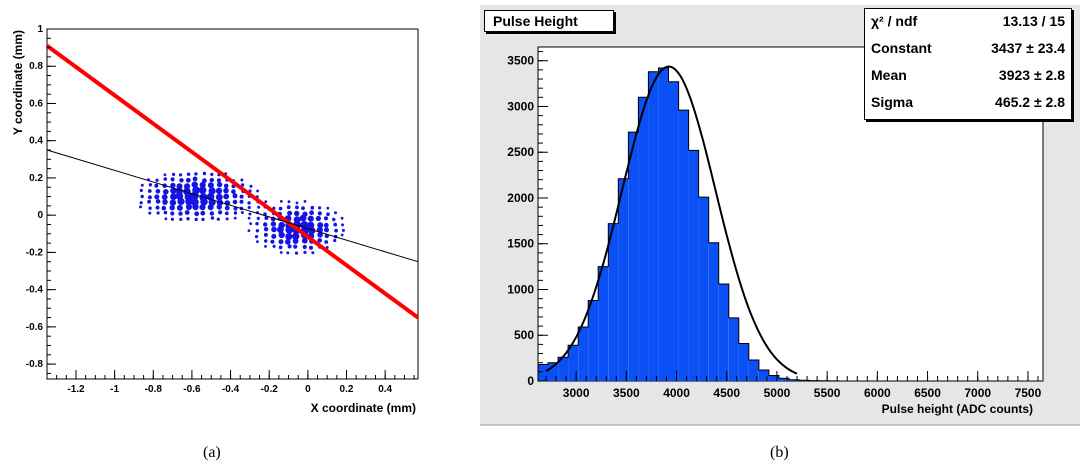  I want to click on x-tick-label: 4500, so click(726, 393).